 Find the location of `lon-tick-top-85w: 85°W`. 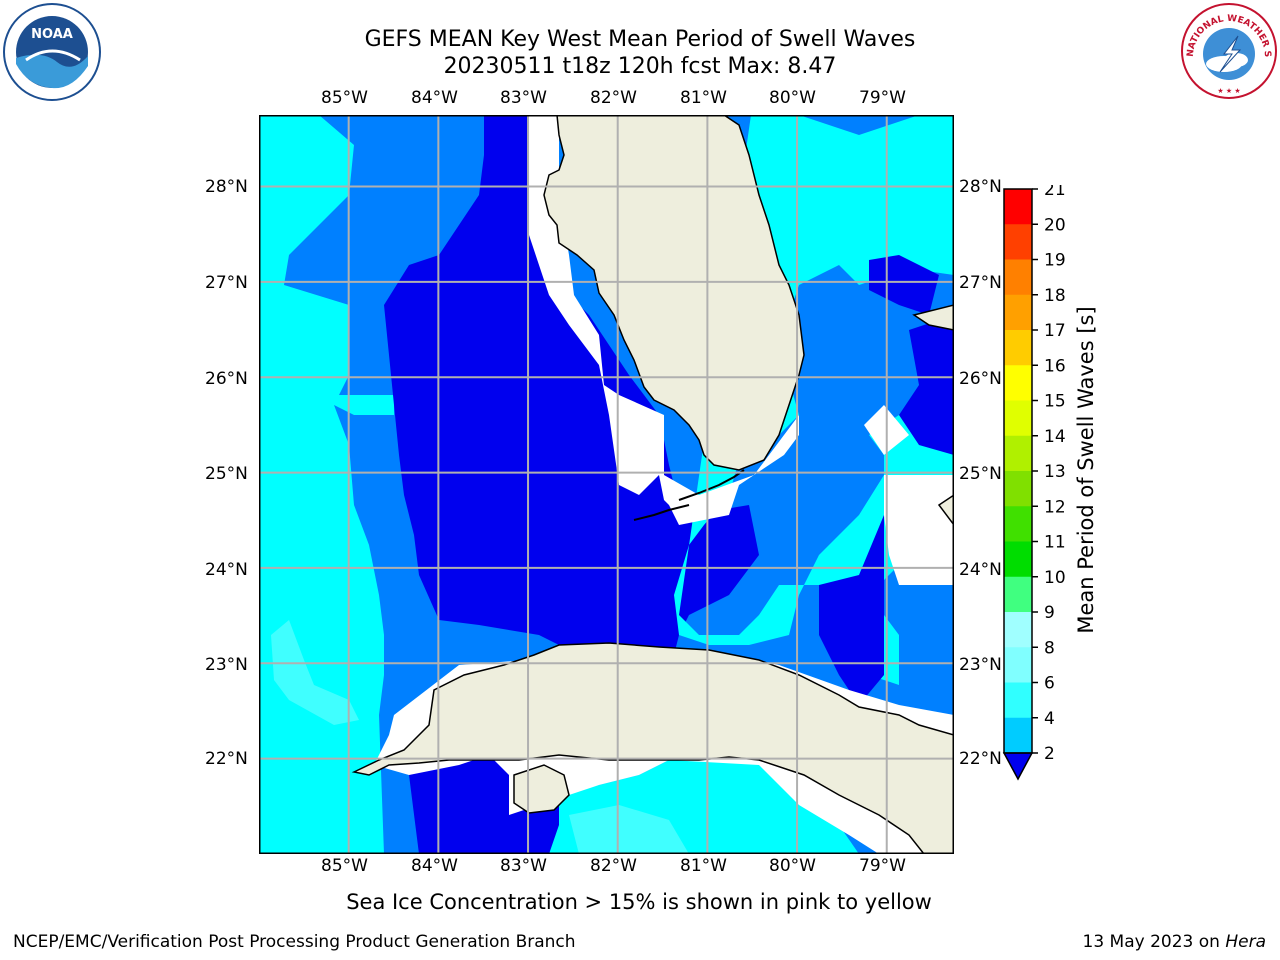

lon-tick-top-85w: 85°W is located at coordinates (344, 98).